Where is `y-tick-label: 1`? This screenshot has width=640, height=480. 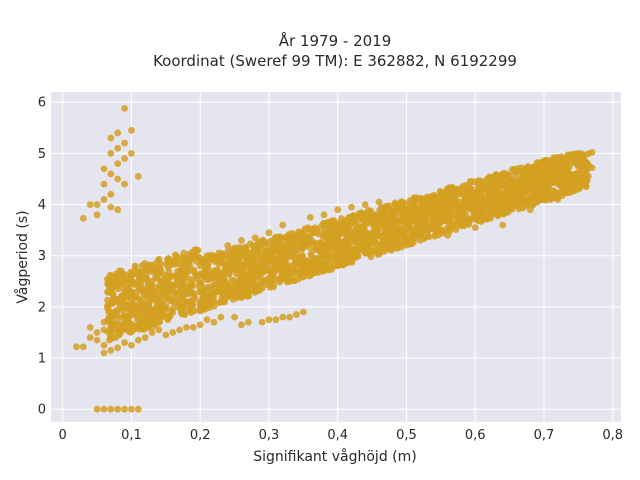 y-tick-label: 1 is located at coordinates (42, 359).